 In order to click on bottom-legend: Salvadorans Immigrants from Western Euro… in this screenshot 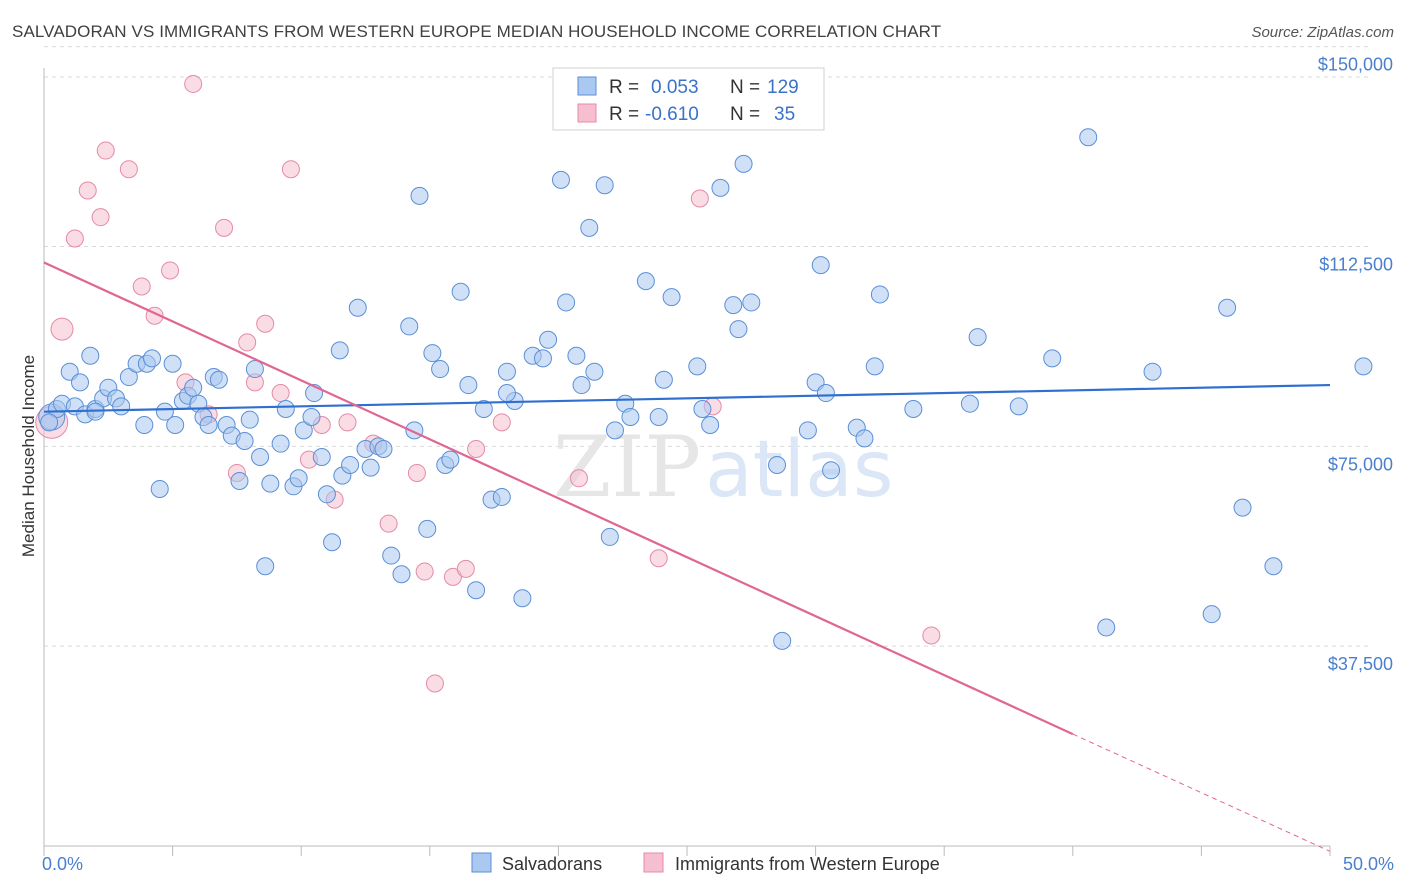, I will do `click(705, 863)`.